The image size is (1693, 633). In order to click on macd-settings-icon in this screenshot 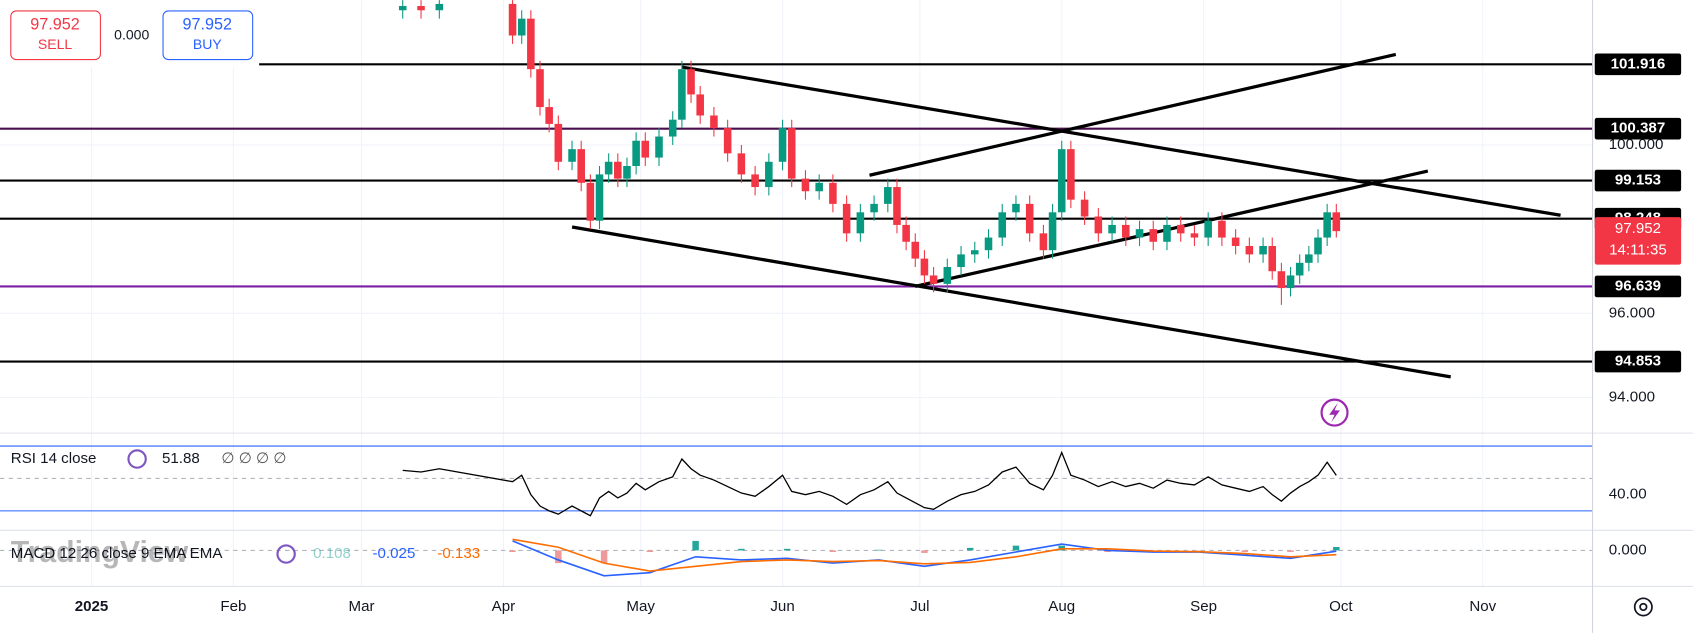, I will do `click(286, 554)`.